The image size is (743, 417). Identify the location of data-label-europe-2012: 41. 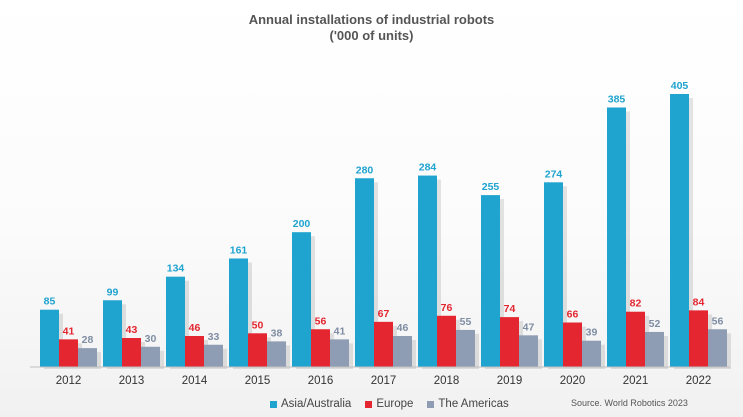
(69, 331).